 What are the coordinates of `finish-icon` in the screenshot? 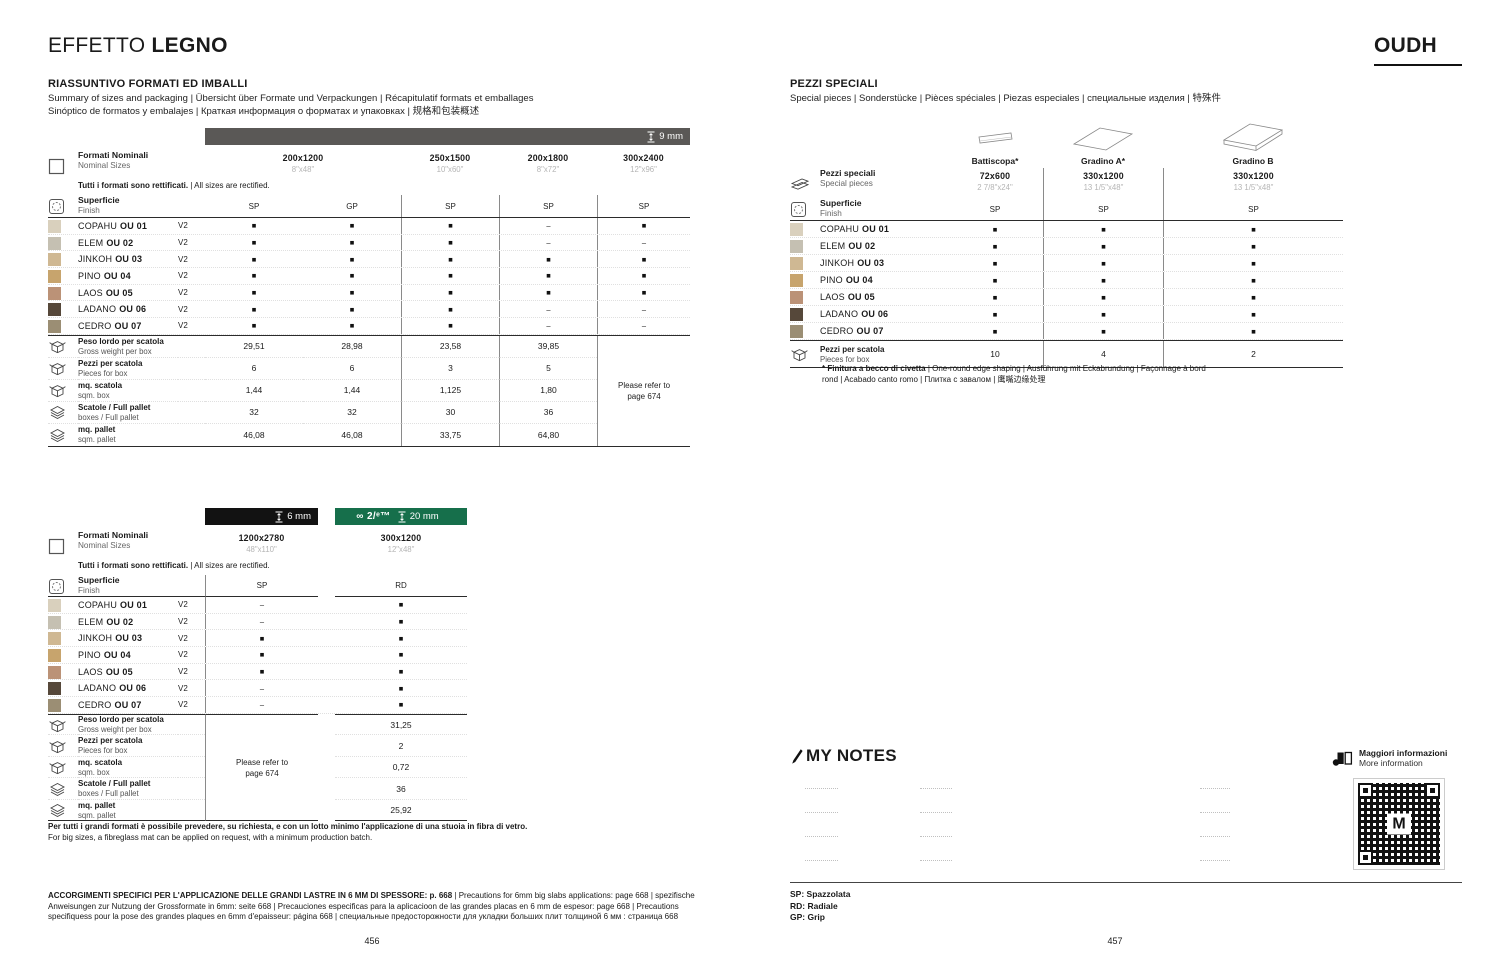 It's located at (805, 209).